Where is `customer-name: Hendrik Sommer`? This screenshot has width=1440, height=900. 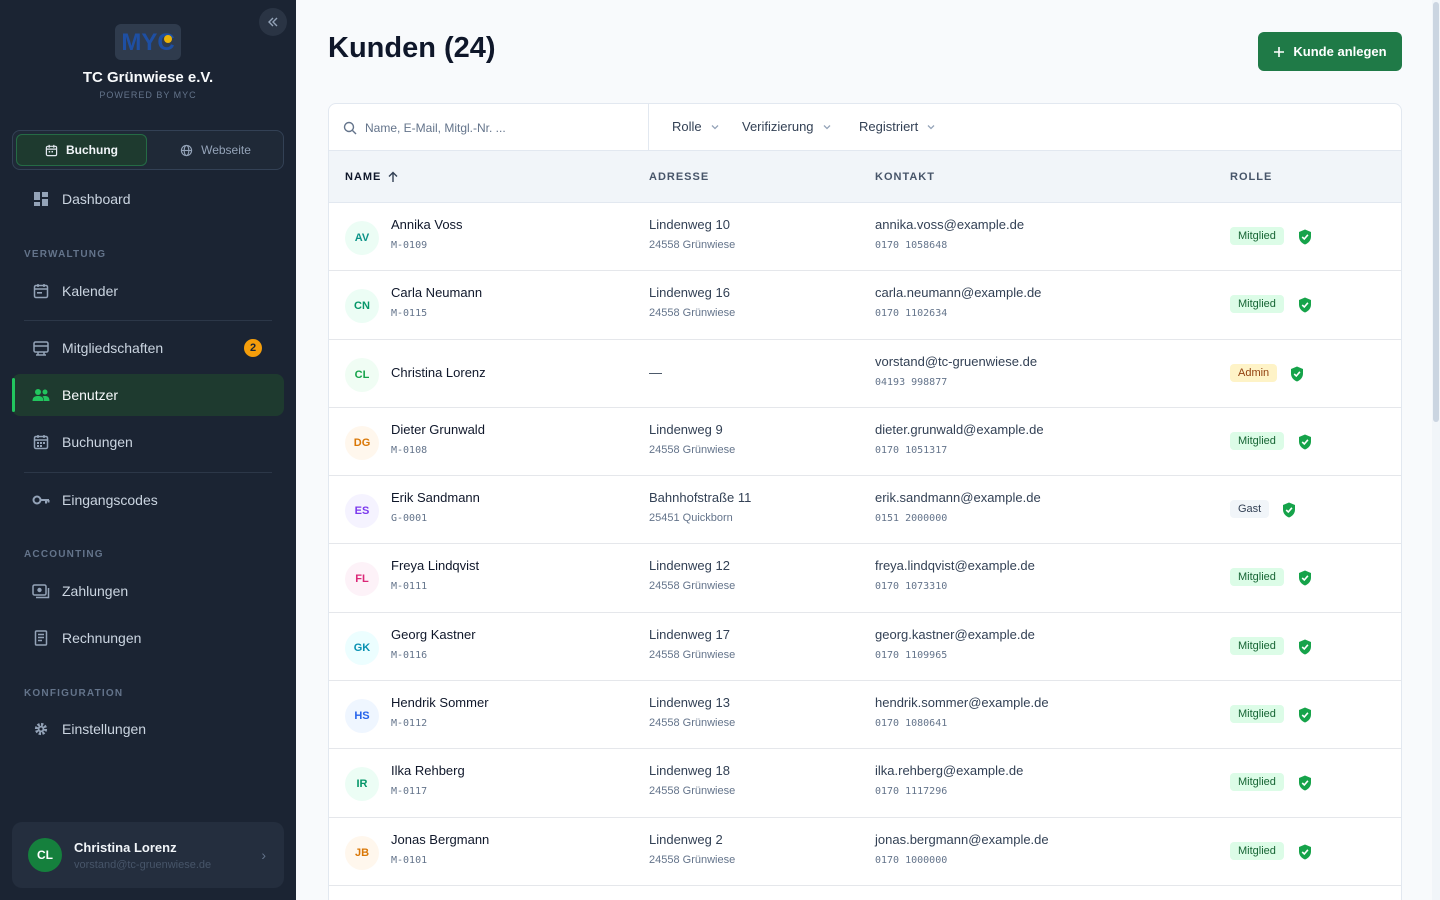 customer-name: Hendrik Sommer is located at coordinates (440, 703).